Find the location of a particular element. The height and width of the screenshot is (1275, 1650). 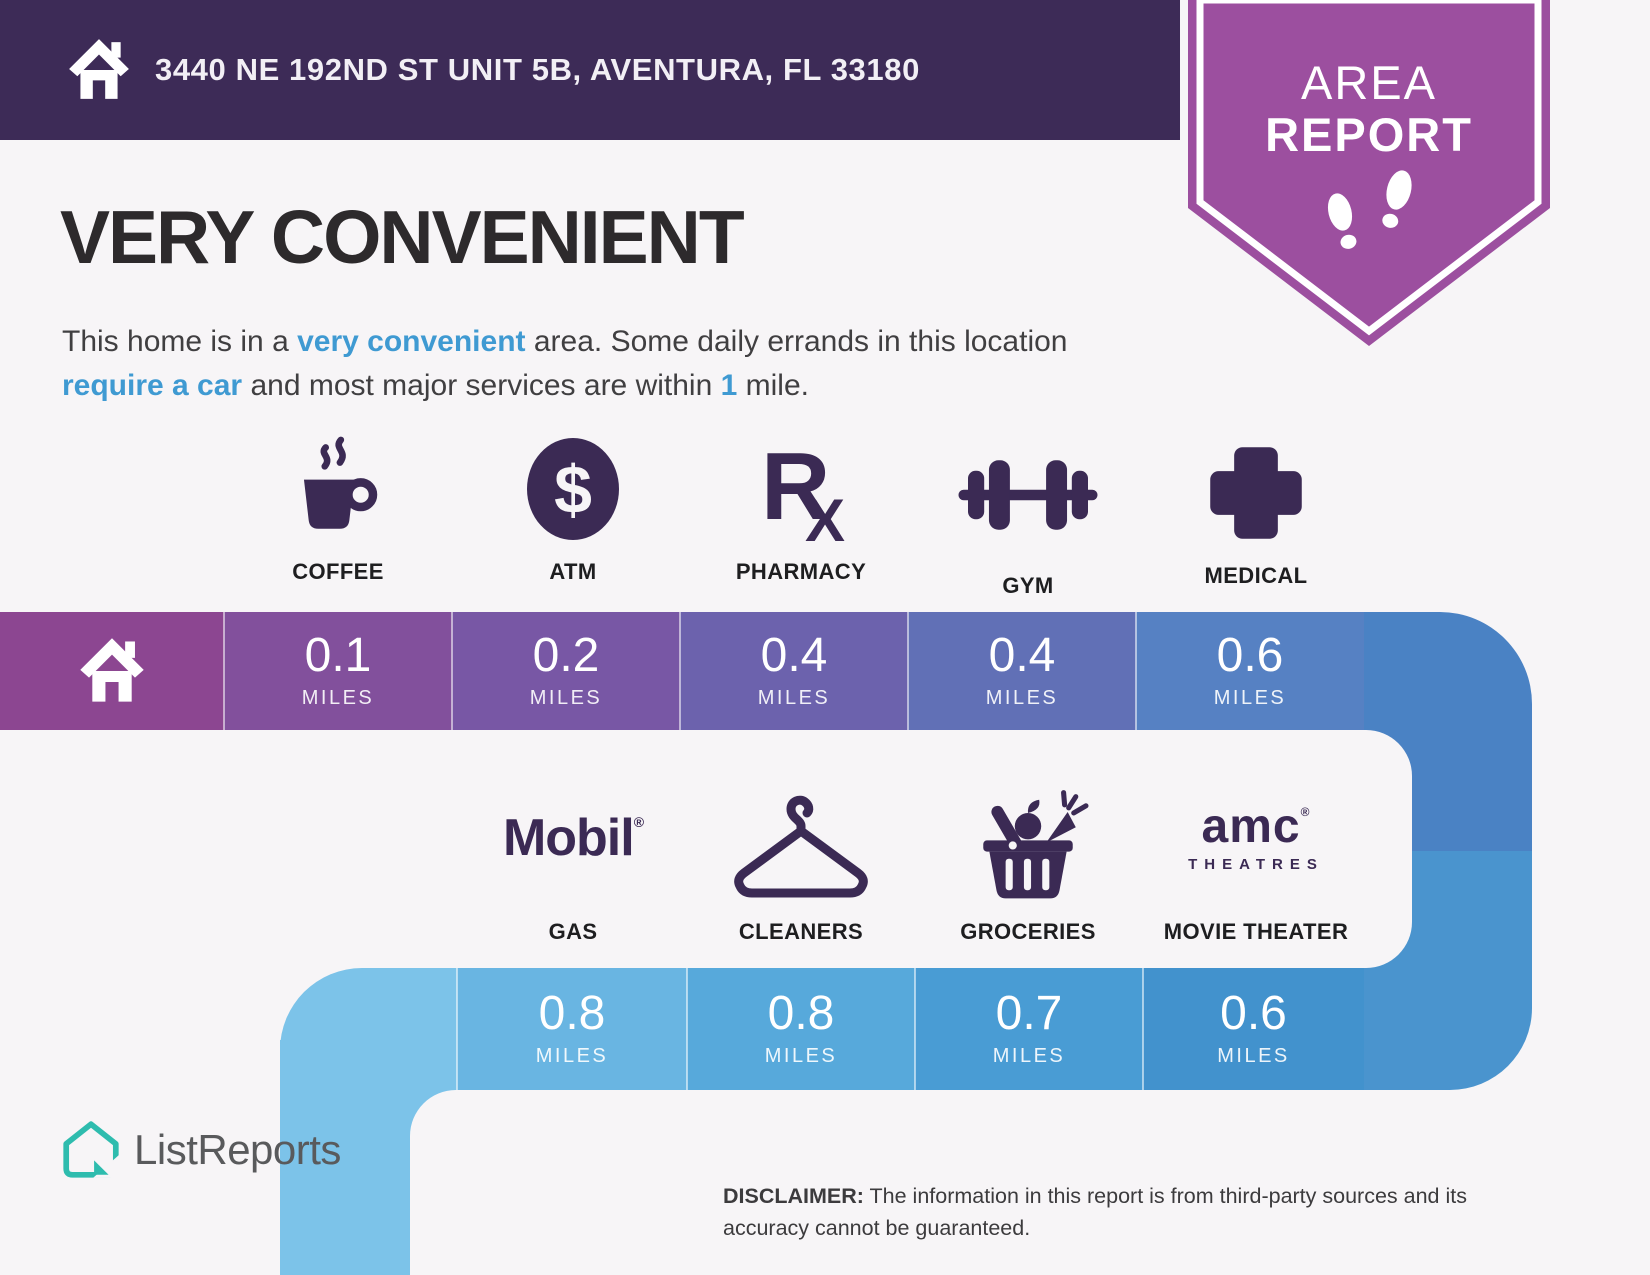

intro-highlight-car: require a car is located at coordinates (152, 385).